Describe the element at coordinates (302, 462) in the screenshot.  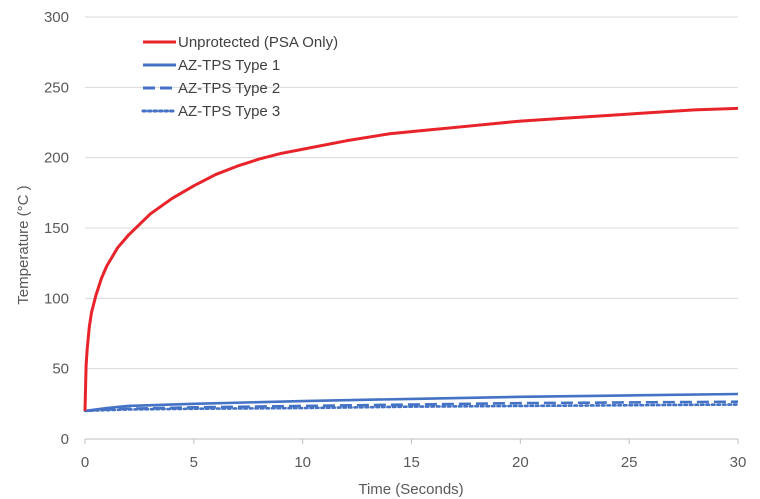
I see `x-tick-label: 10` at that location.